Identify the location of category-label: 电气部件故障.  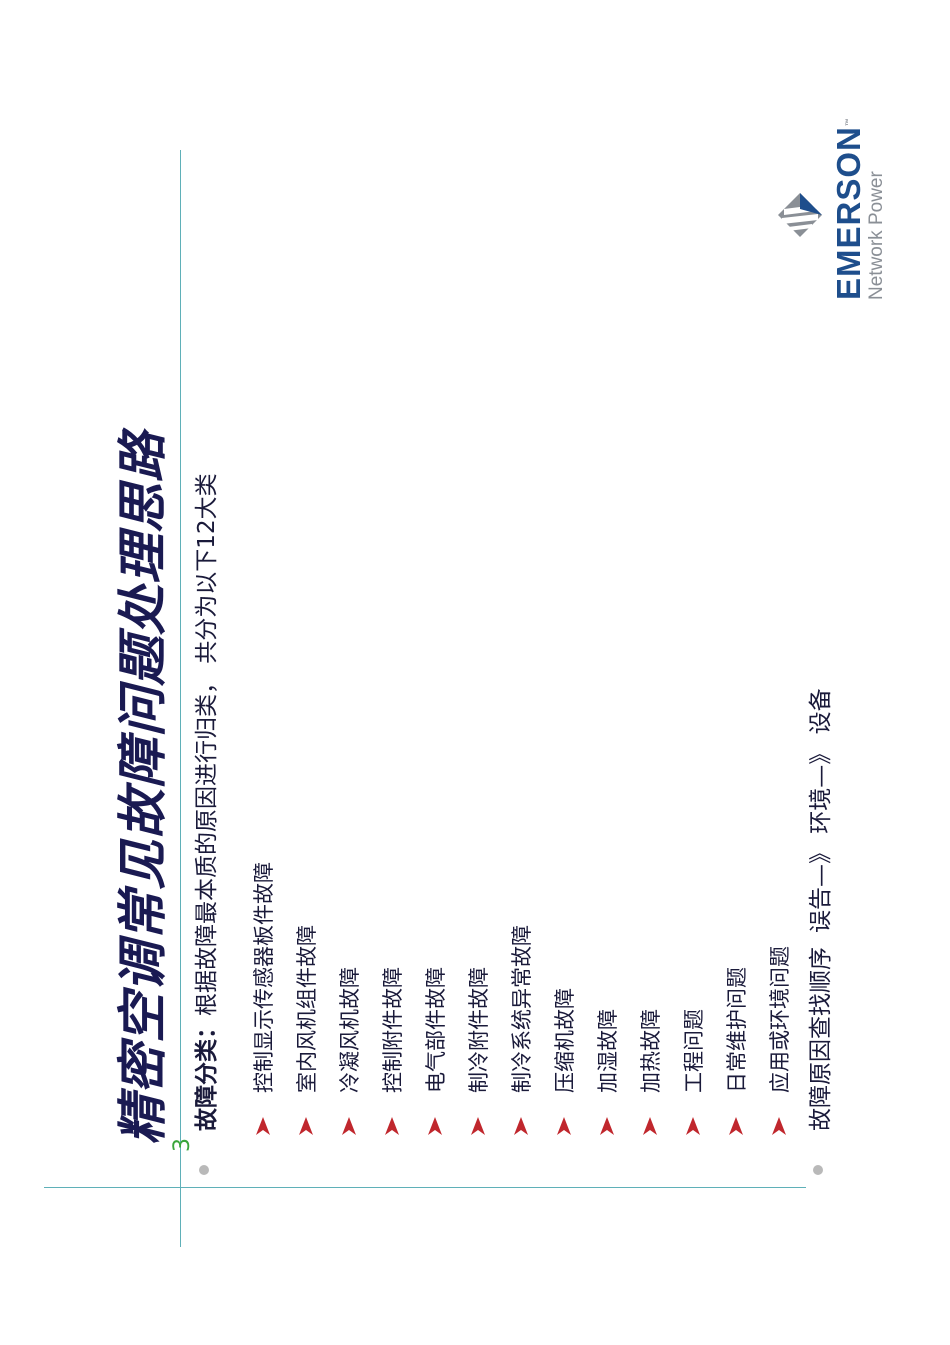
(435, 1030).